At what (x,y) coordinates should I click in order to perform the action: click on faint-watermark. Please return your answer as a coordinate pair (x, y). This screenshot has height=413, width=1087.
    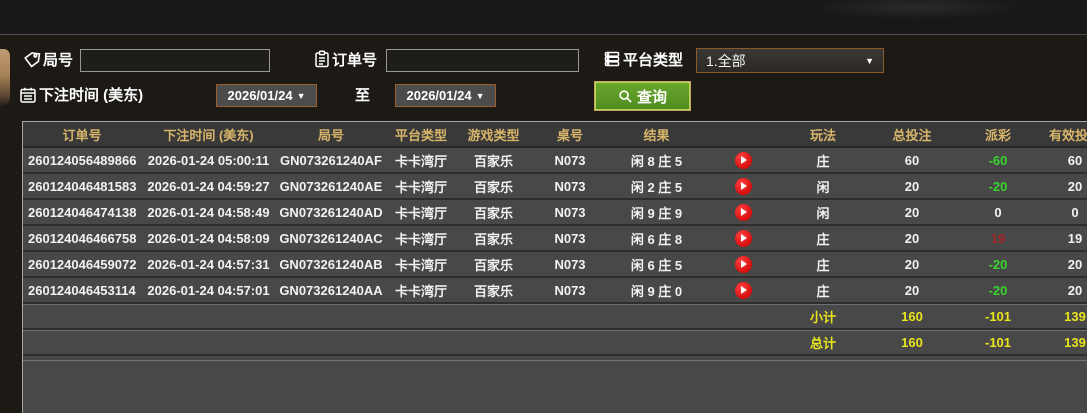
    Looking at the image, I should click on (917, 10).